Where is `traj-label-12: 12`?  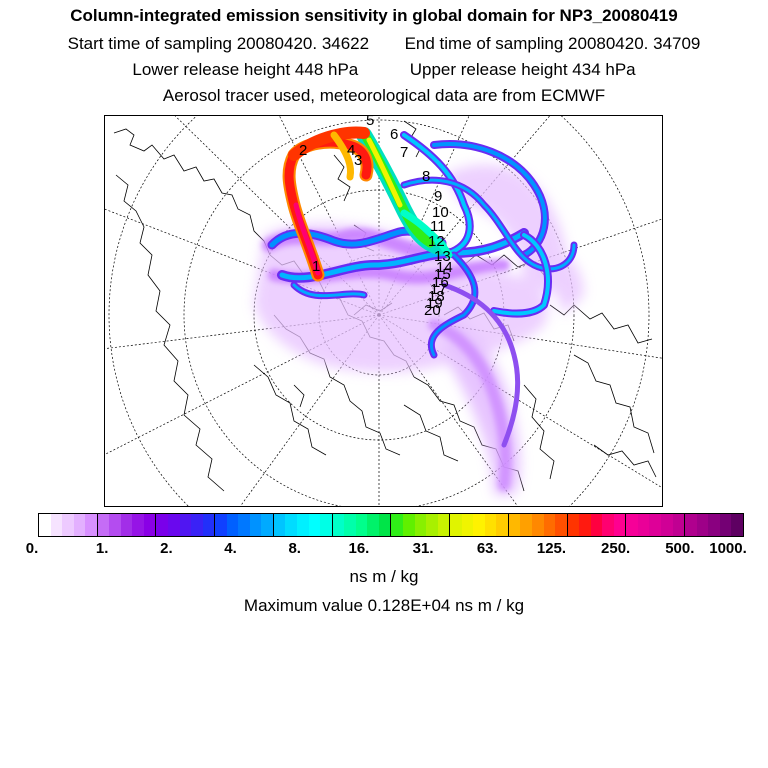 traj-label-12: 12 is located at coordinates (436, 241).